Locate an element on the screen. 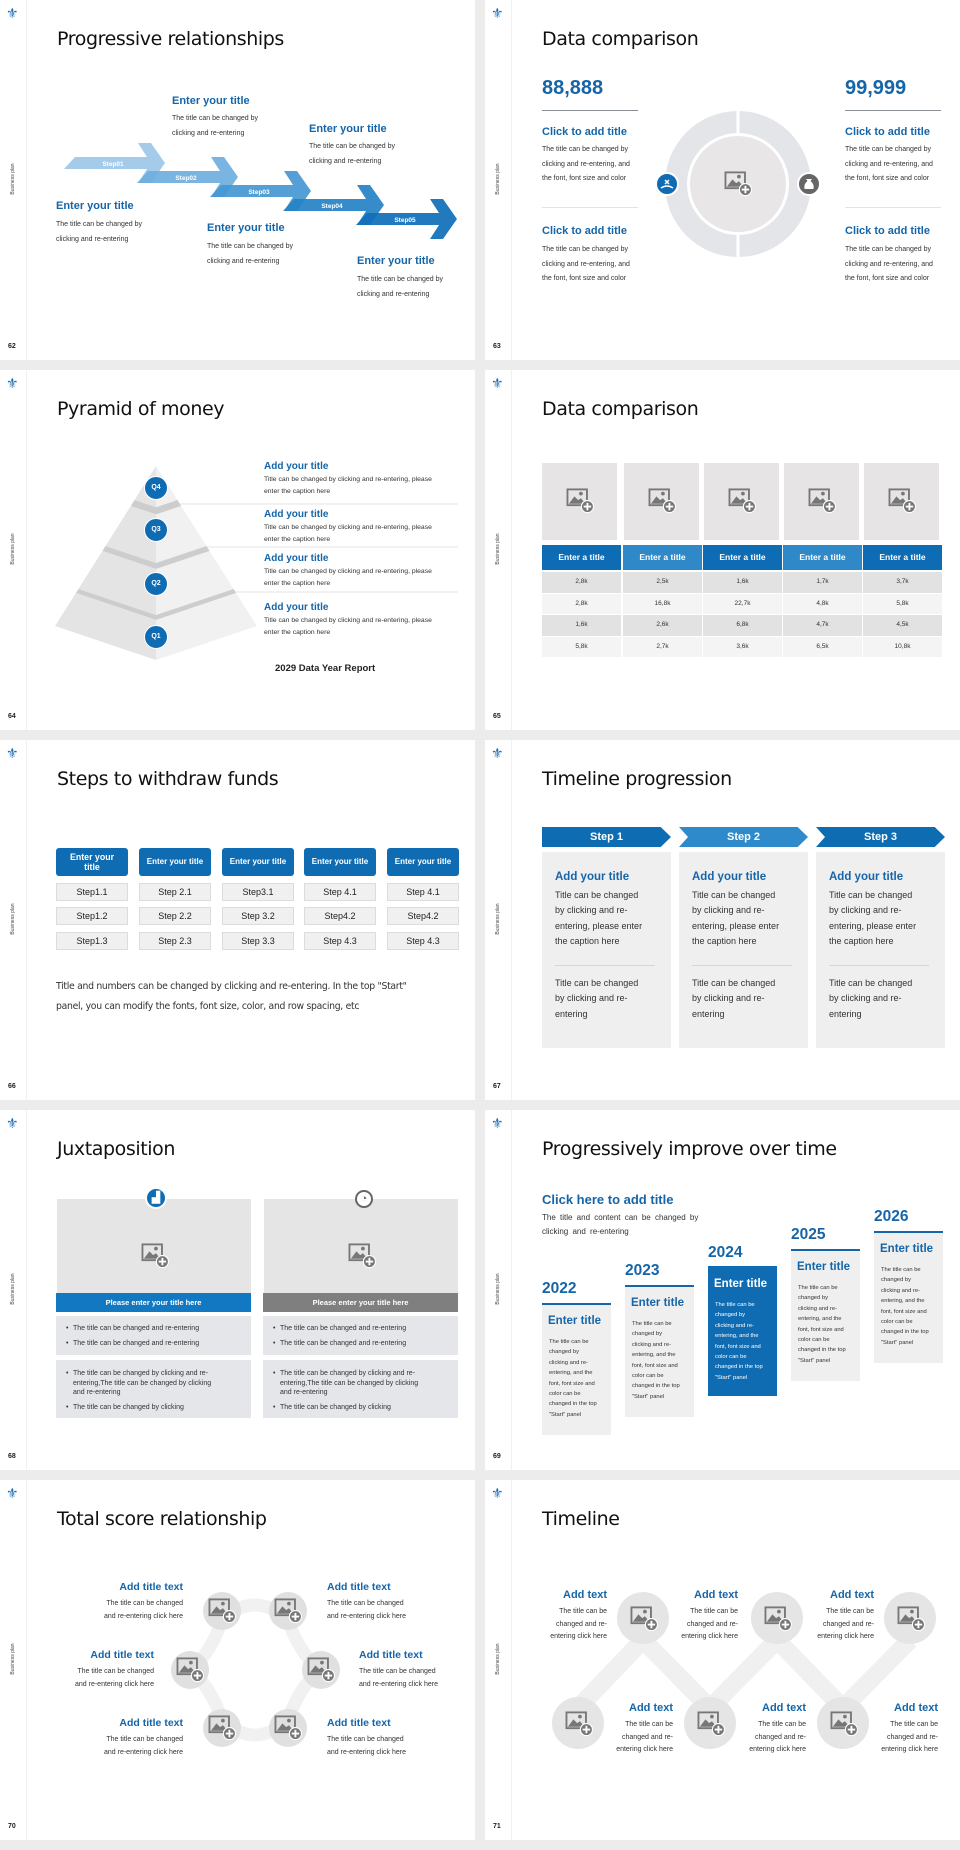  node-title: Add text is located at coordinates (716, 1595).